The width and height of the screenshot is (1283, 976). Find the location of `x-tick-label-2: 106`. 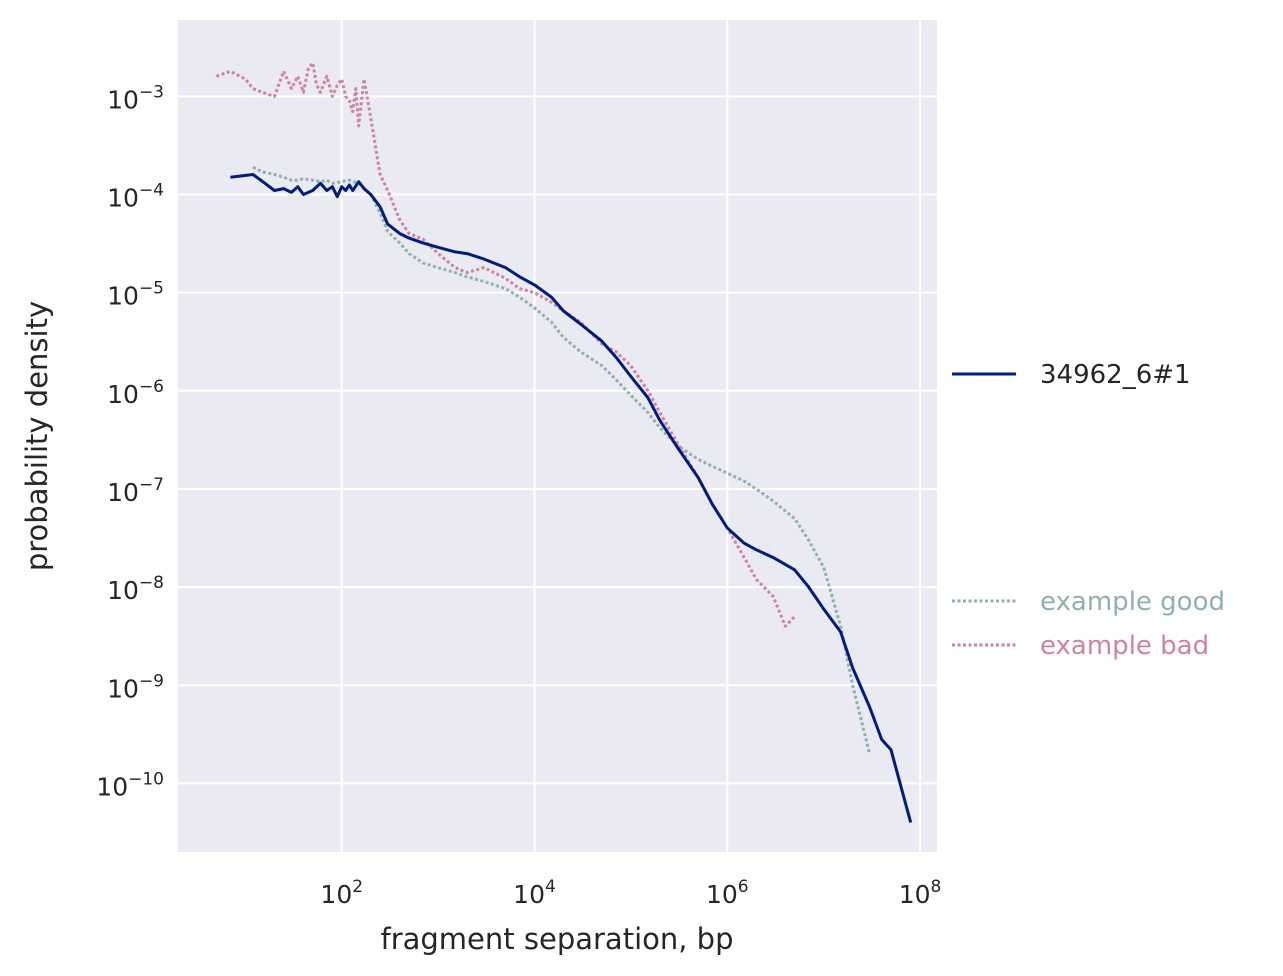

x-tick-label-2: 106 is located at coordinates (727, 893).